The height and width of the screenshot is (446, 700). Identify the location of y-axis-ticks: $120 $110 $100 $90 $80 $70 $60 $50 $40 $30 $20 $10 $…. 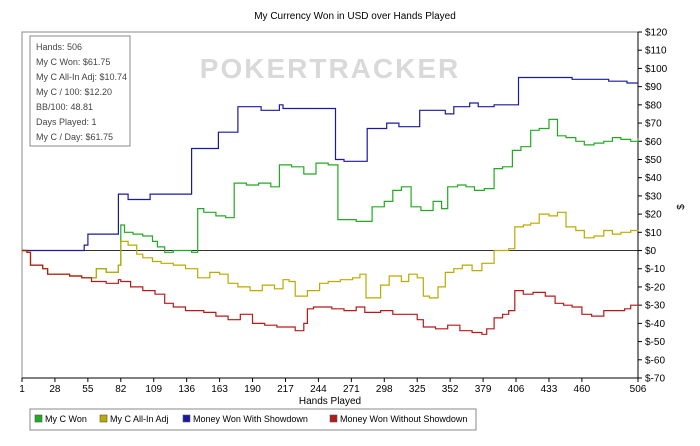
(653, 206).